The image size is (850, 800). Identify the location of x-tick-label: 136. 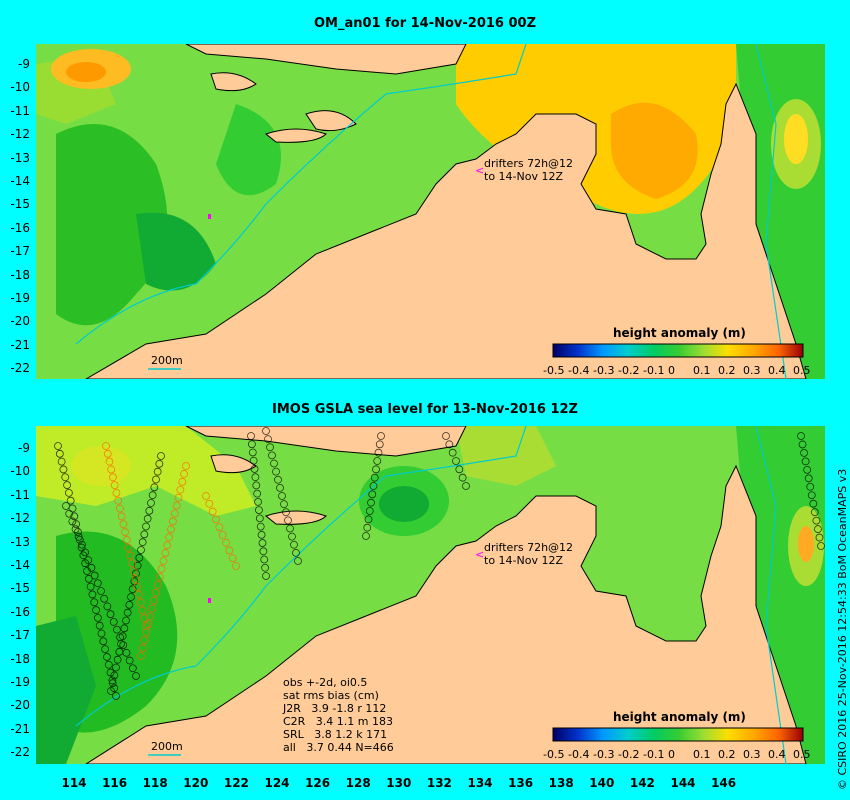
(521, 783).